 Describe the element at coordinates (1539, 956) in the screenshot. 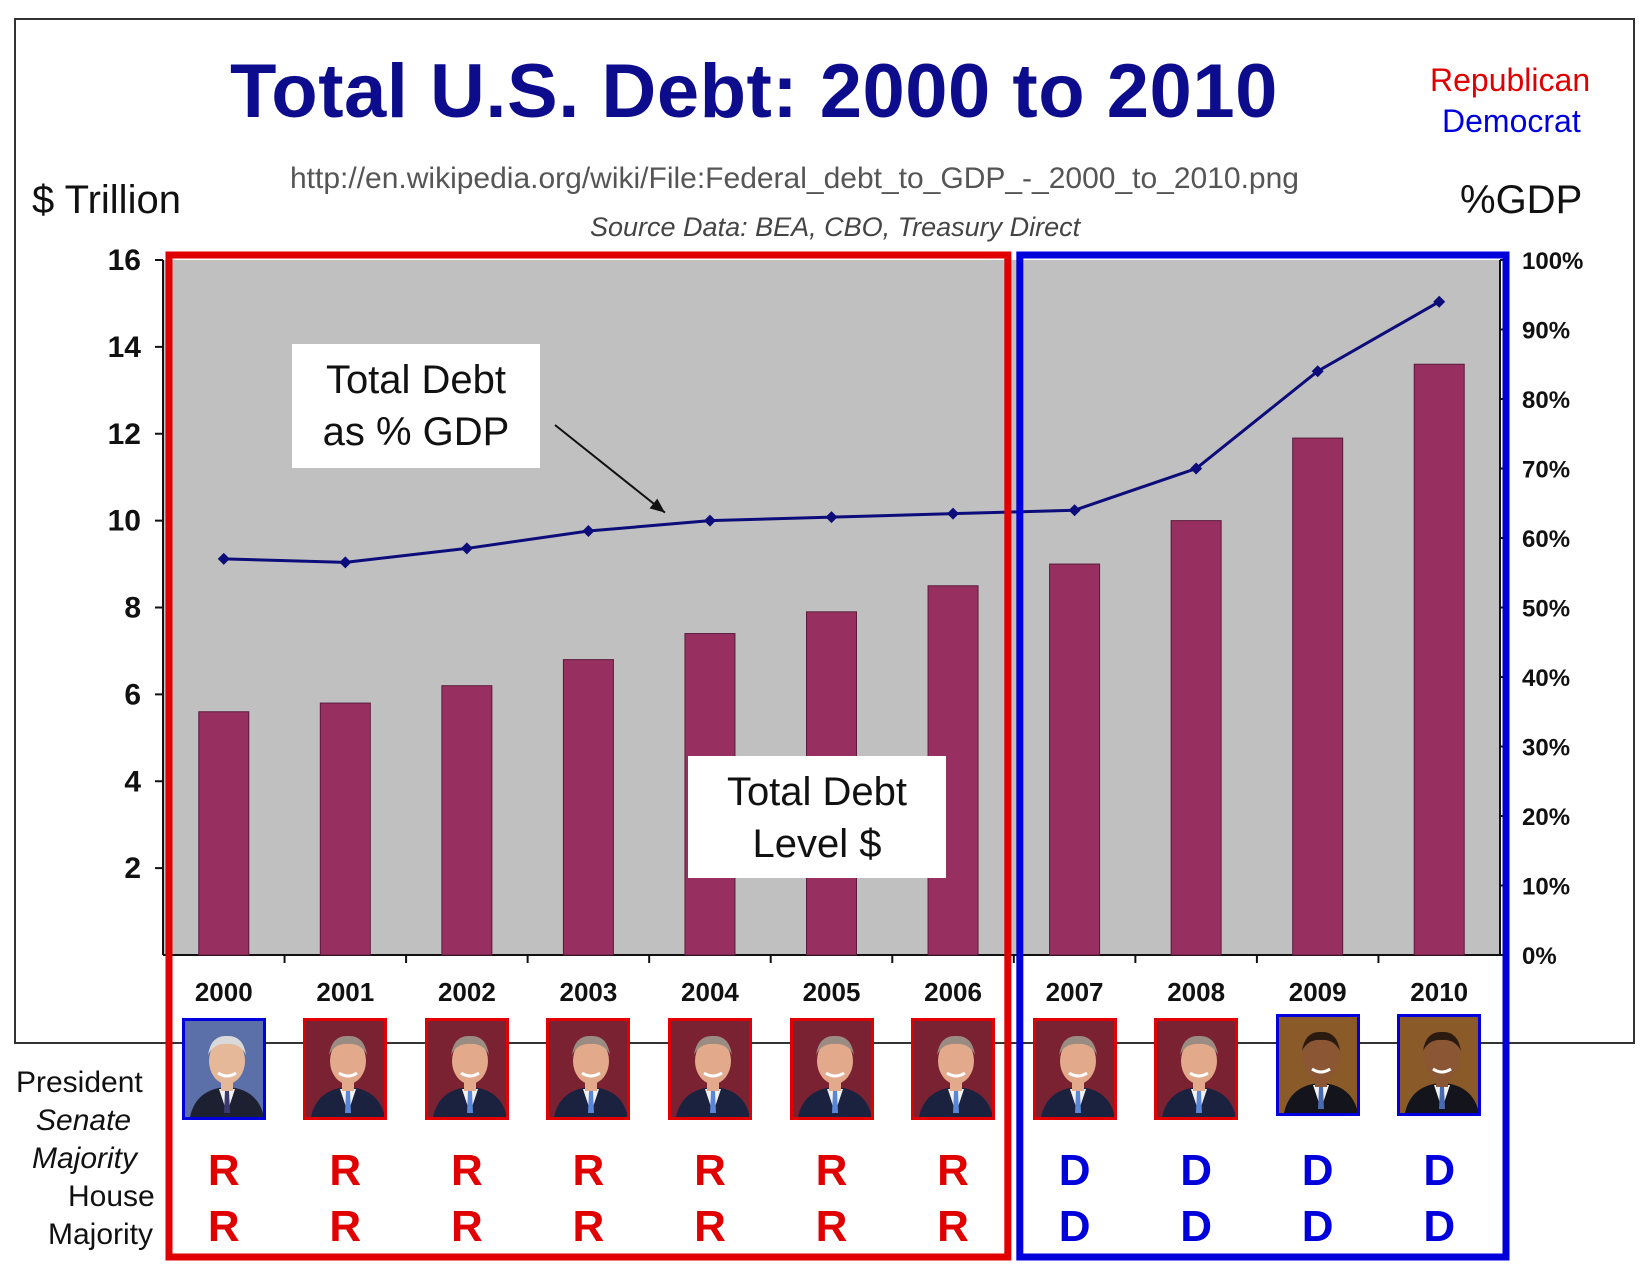

I see `y-right-tick-label: 0%` at that location.